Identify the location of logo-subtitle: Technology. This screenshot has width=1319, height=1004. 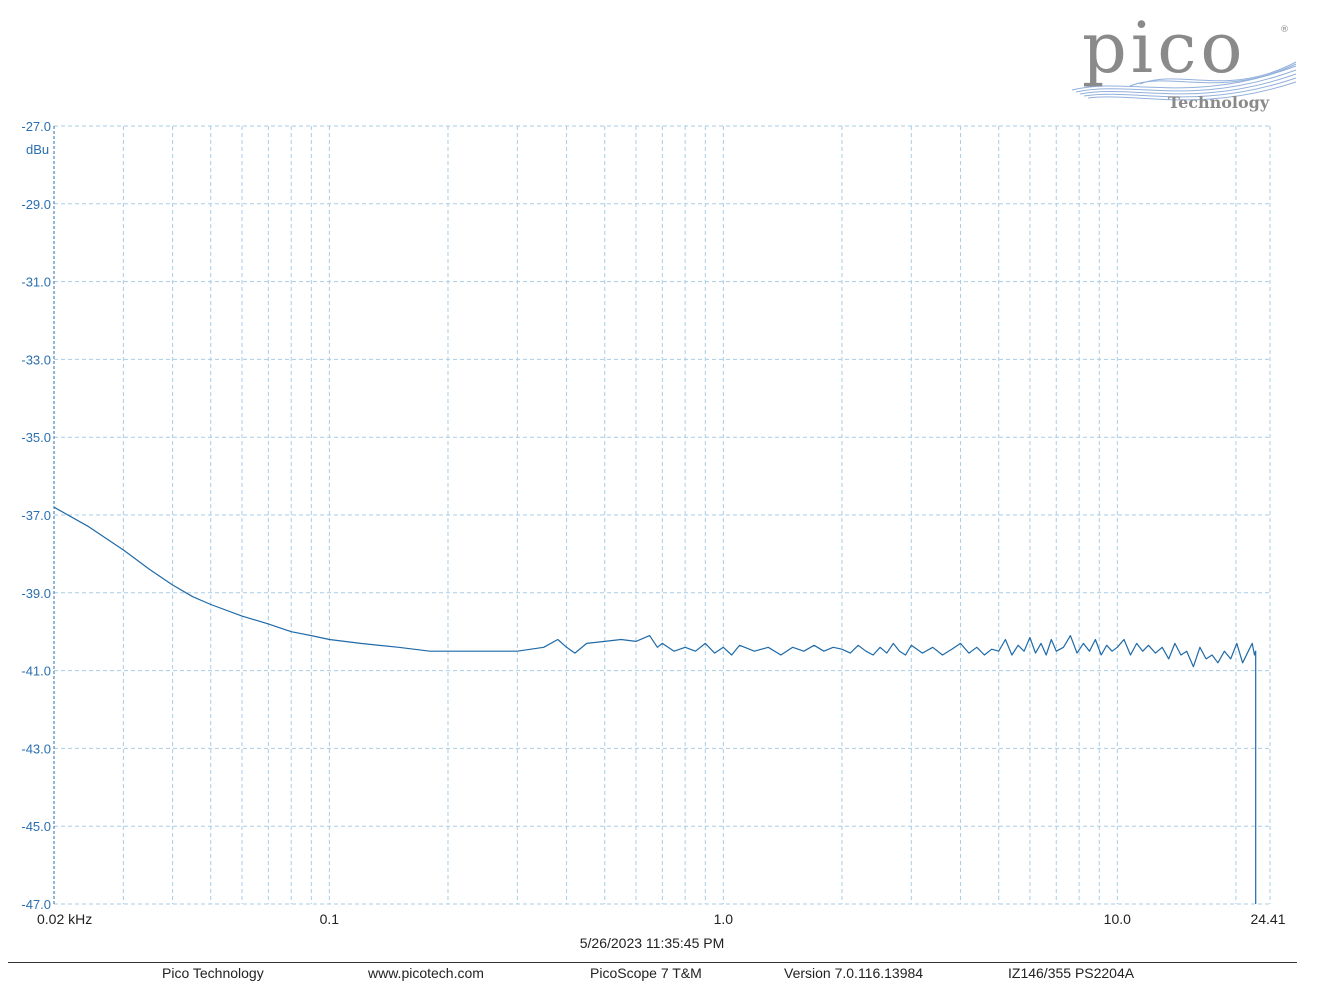
(1219, 102).